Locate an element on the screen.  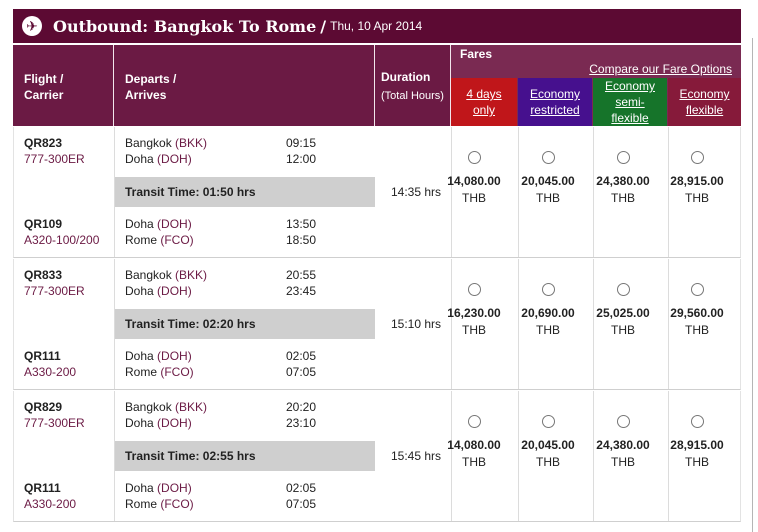
header-carrier-label: Carrier is located at coordinates (44, 95).